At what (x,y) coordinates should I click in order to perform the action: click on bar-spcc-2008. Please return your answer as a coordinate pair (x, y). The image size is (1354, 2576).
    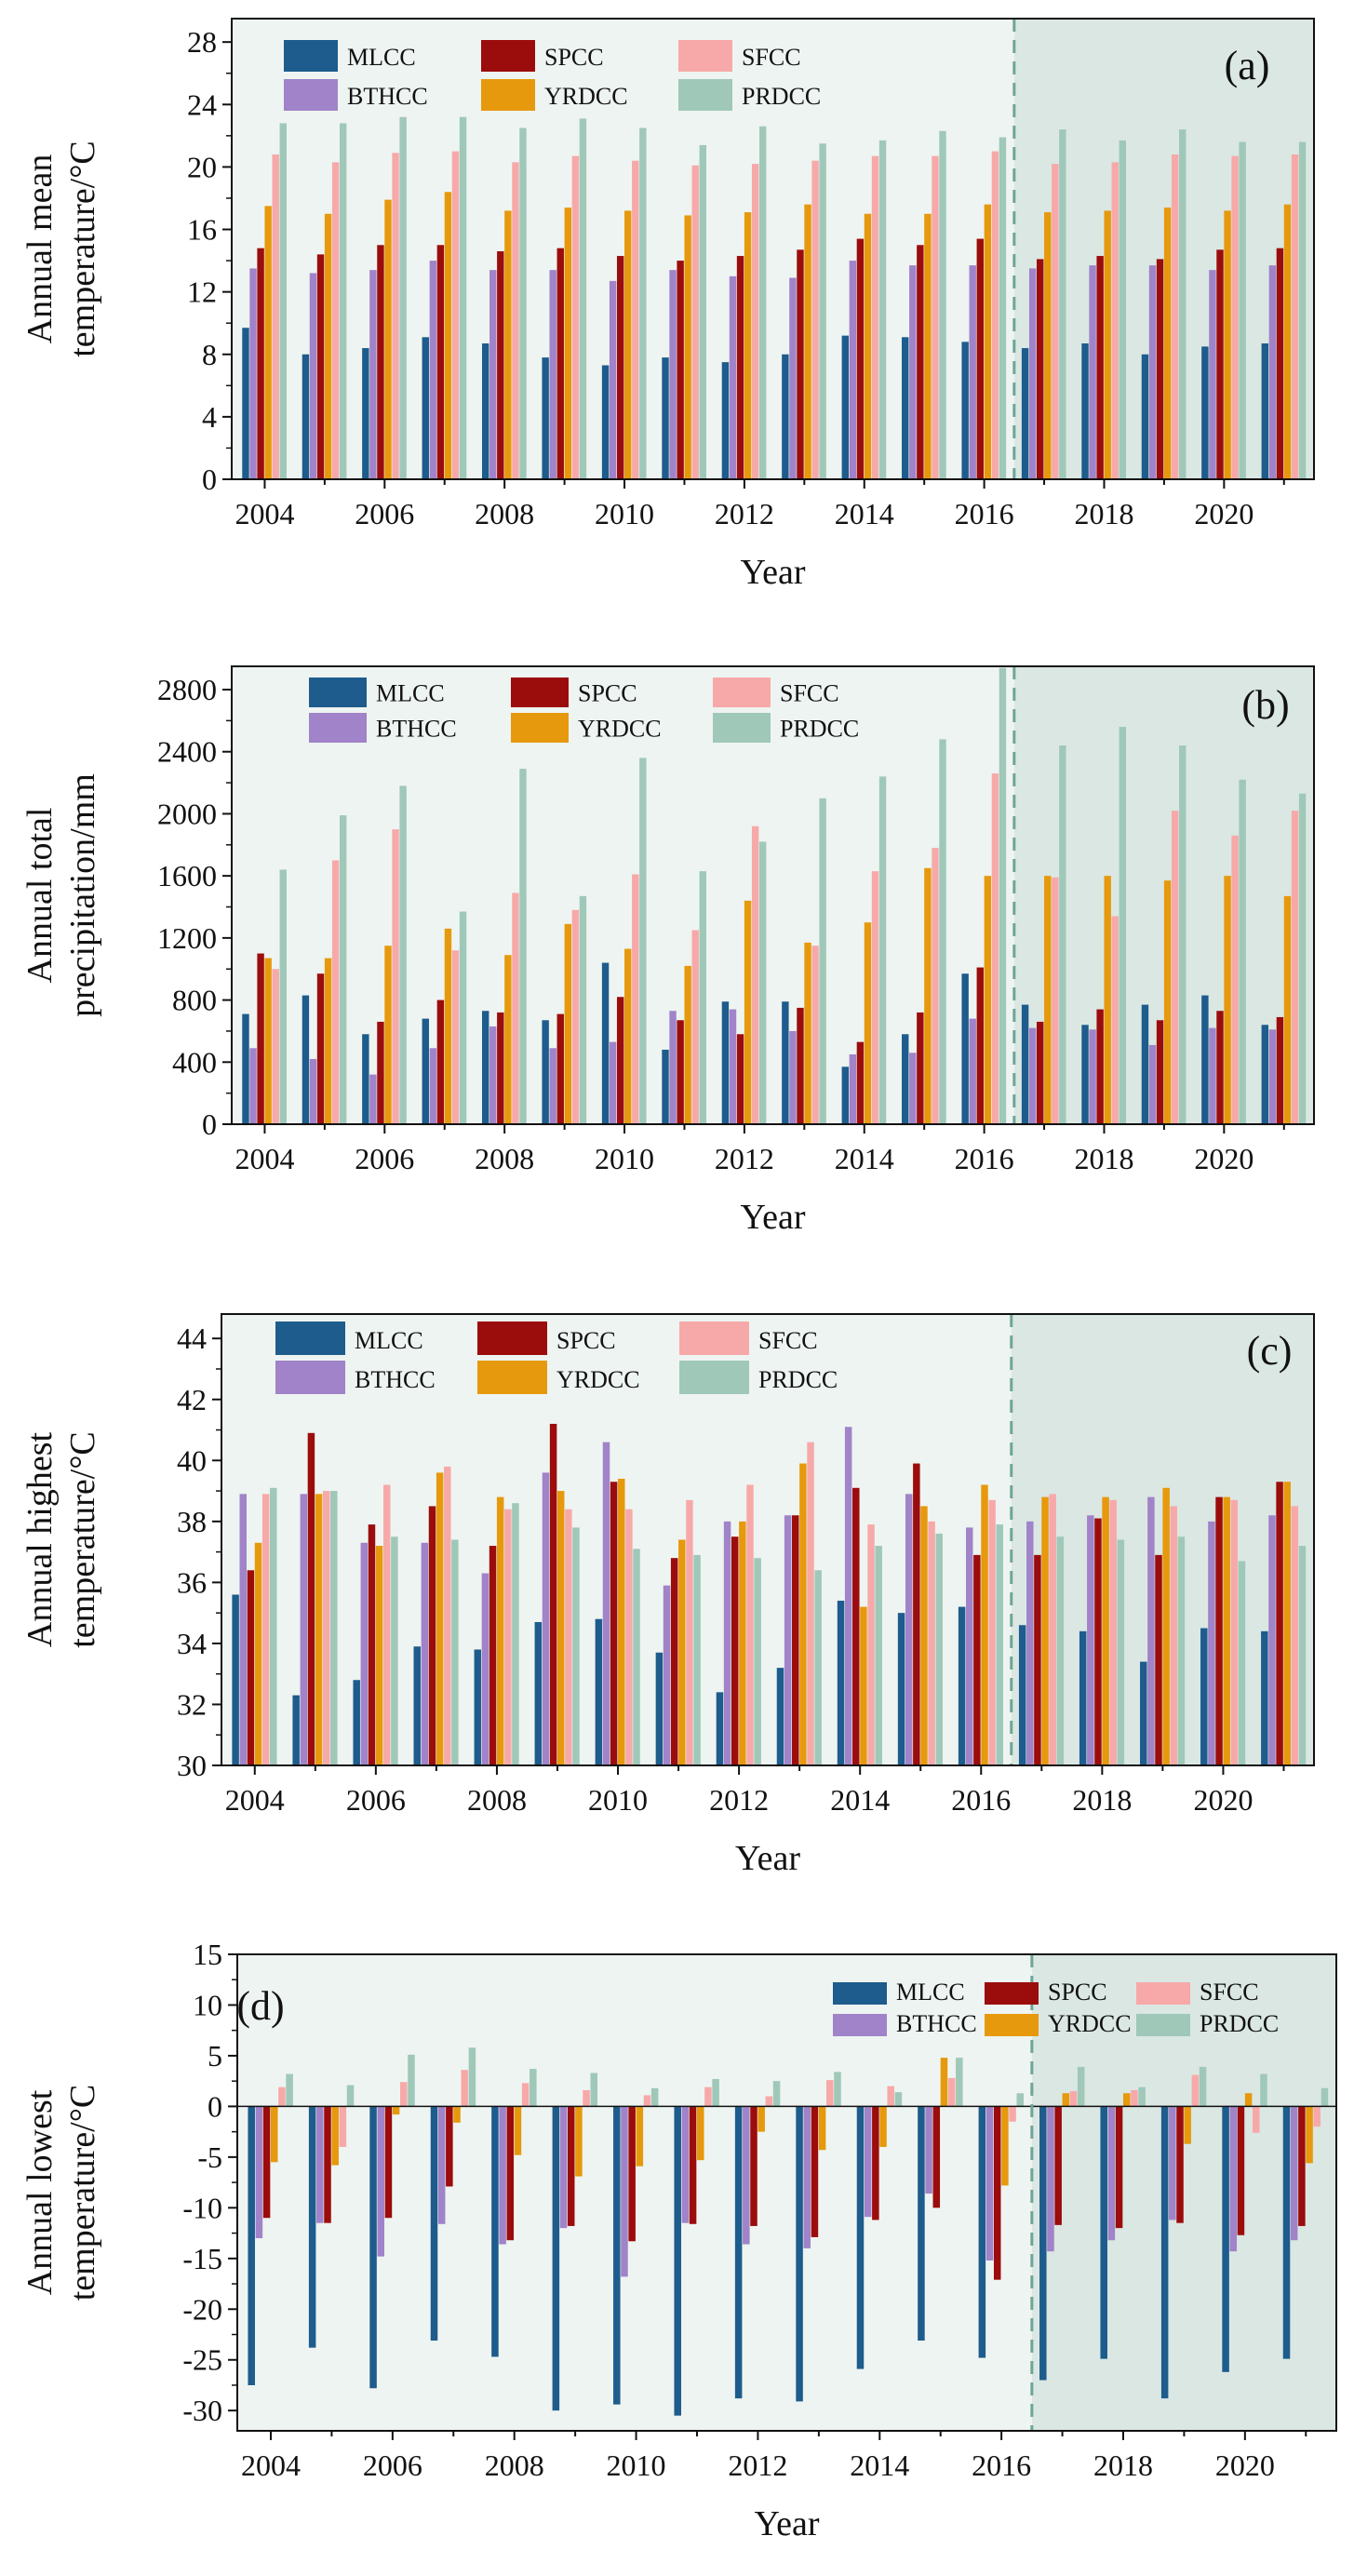
    Looking at the image, I should click on (501, 1068).